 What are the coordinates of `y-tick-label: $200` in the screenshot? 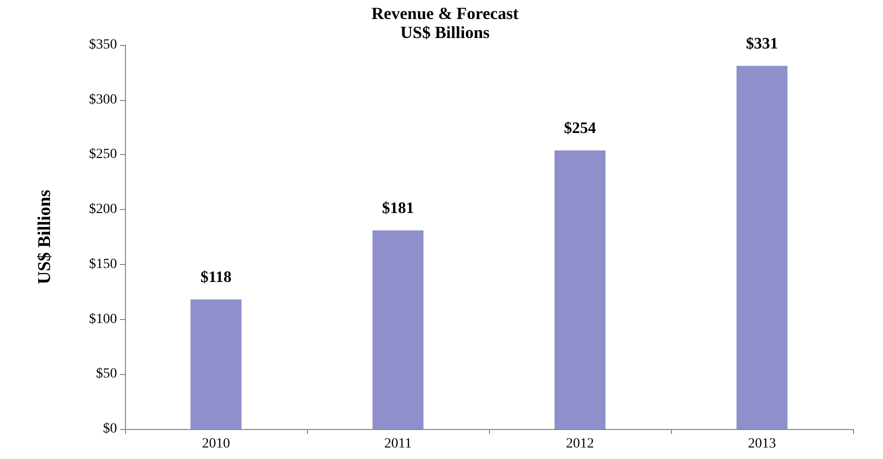 It's located at (103, 210).